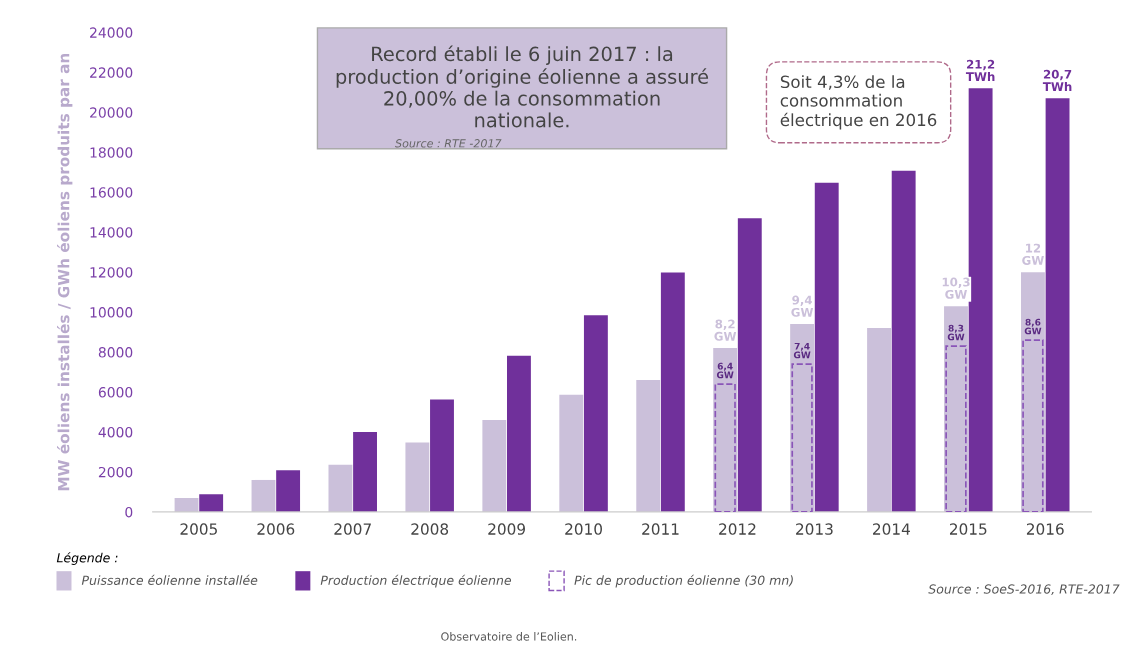  What do you see at coordinates (64, 272) in the screenshot?
I see `y-axis-title: MW éoliens installés / GWh éoliens produits par an` at bounding box center [64, 272].